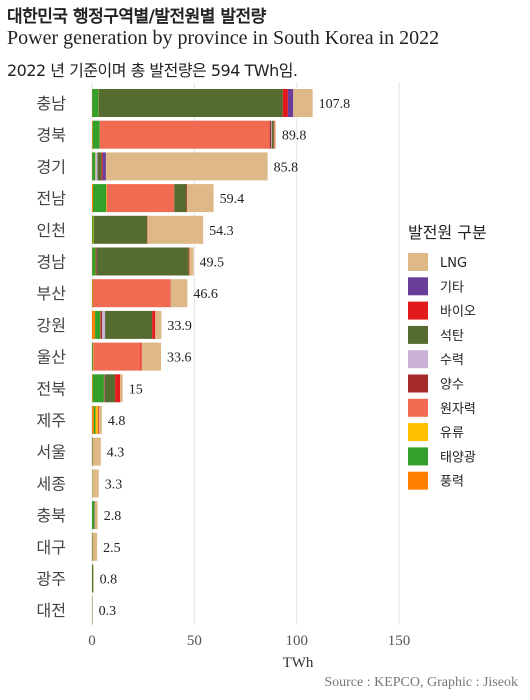 This screenshot has width=530, height=700. I want to click on value-label: 33.6, so click(179, 358).